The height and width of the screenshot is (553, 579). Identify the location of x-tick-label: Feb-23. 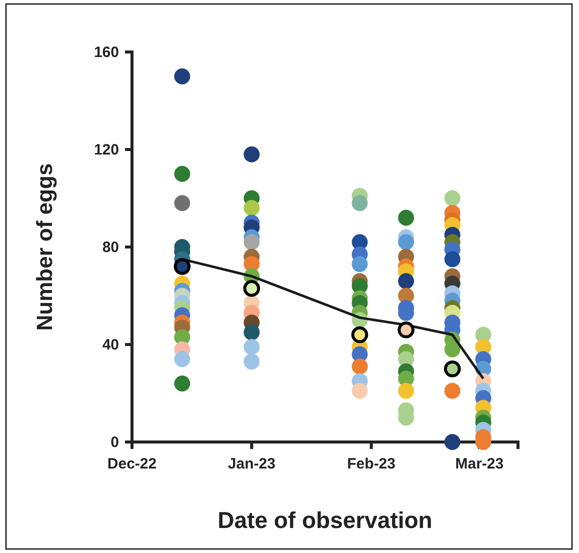
(371, 464).